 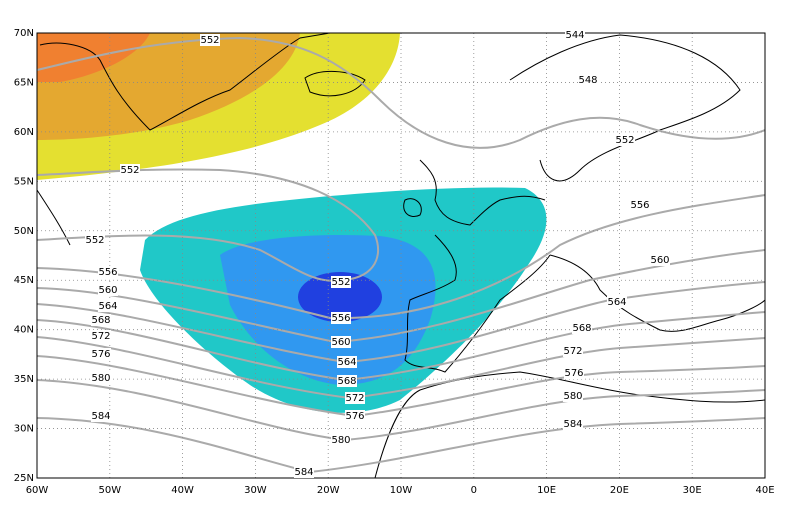 What do you see at coordinates (24, 478) in the screenshot?
I see `latitude-label: 25N` at bounding box center [24, 478].